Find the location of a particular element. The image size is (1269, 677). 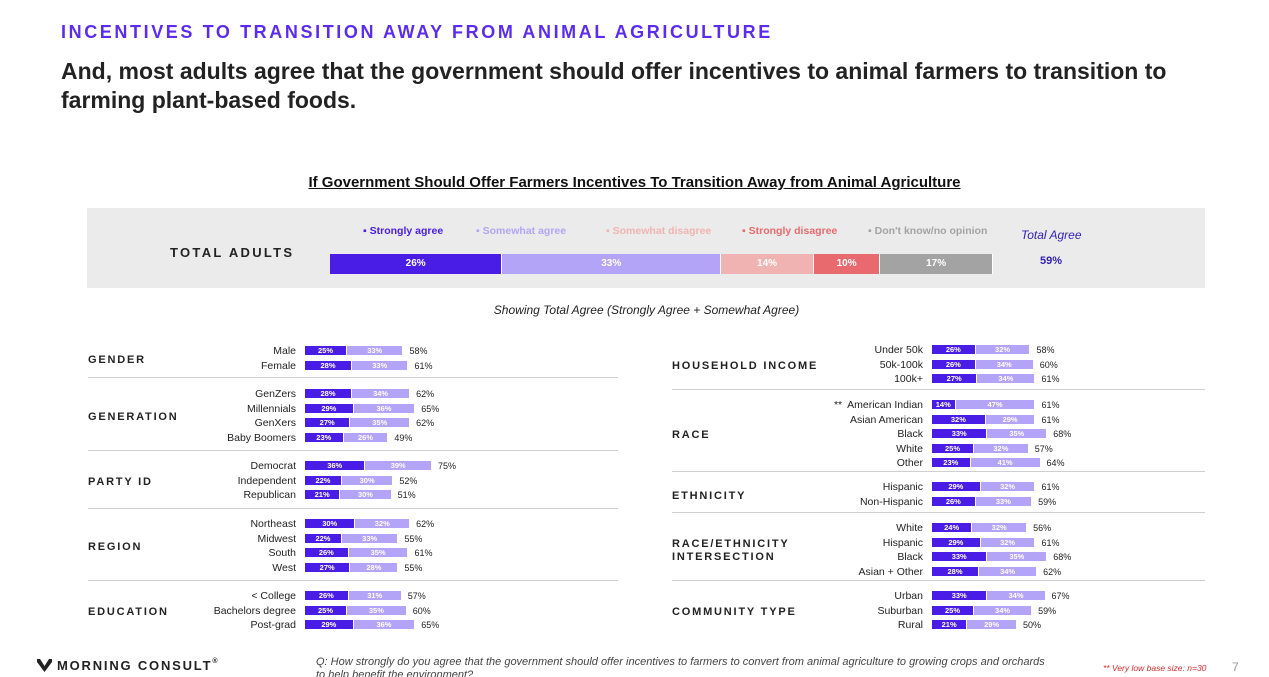

row-label-text: < College is located at coordinates (273, 596).